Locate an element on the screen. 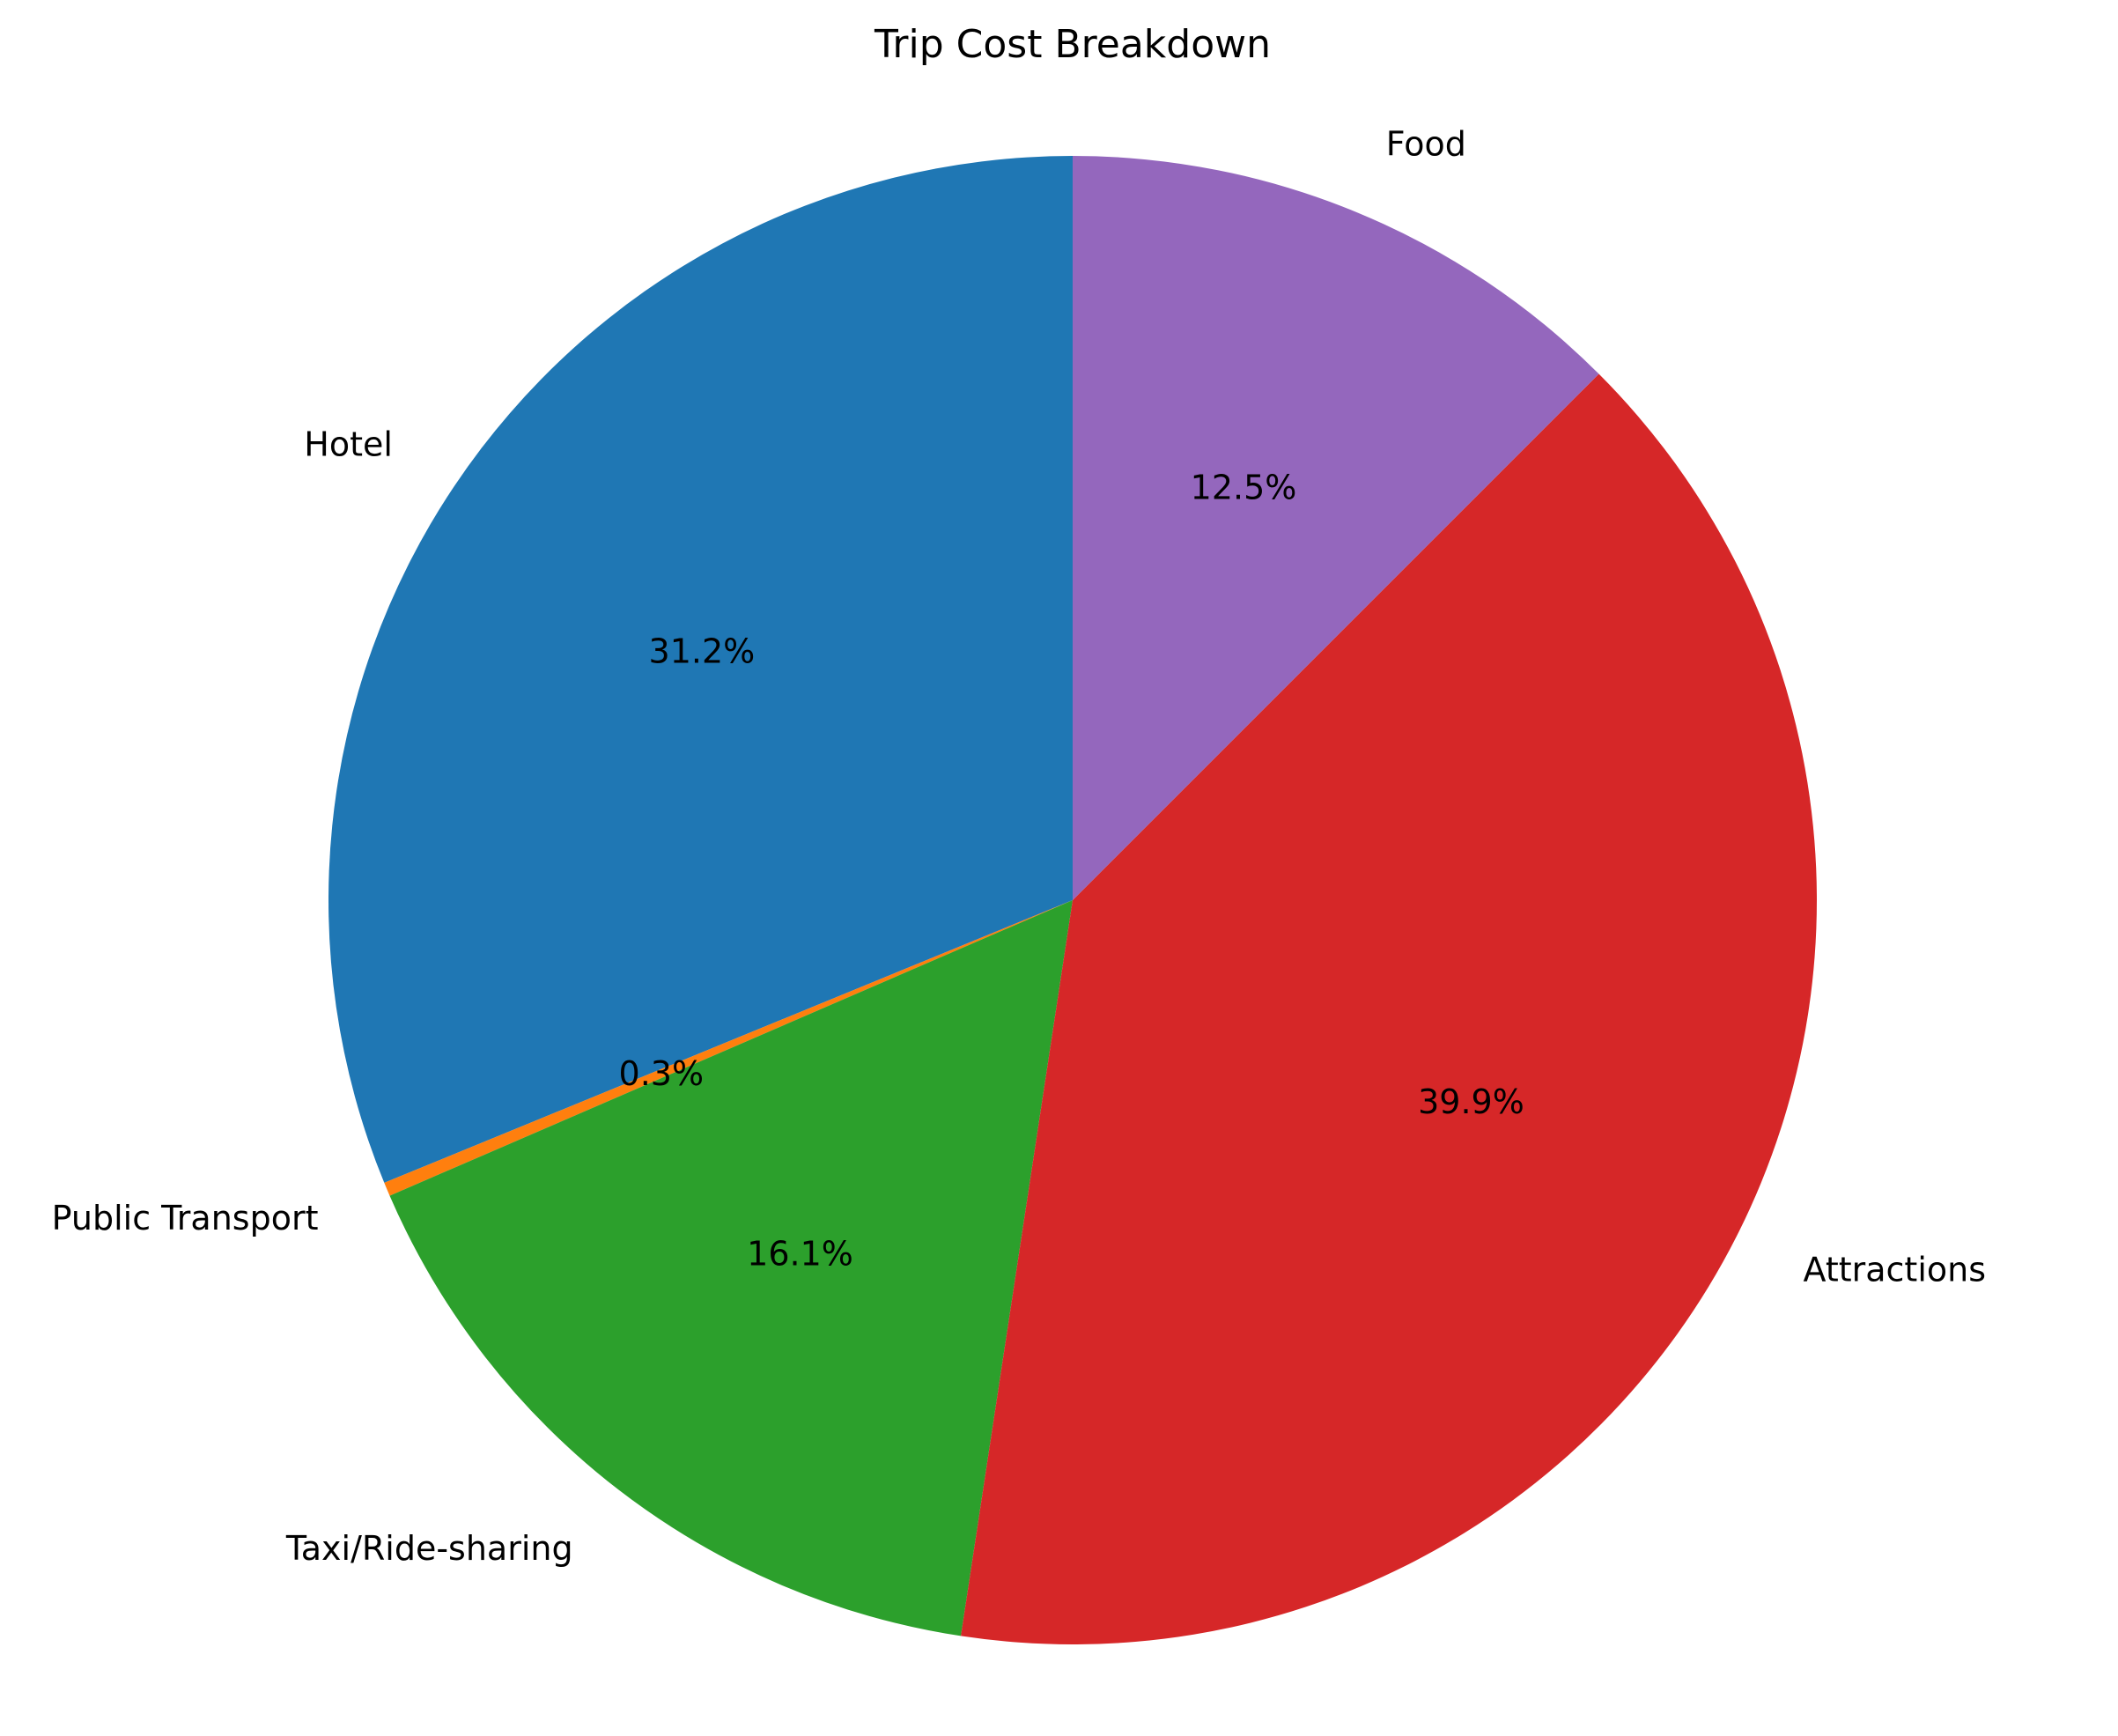  pie-label-attractions: Attractions is located at coordinates (1896, 1269).